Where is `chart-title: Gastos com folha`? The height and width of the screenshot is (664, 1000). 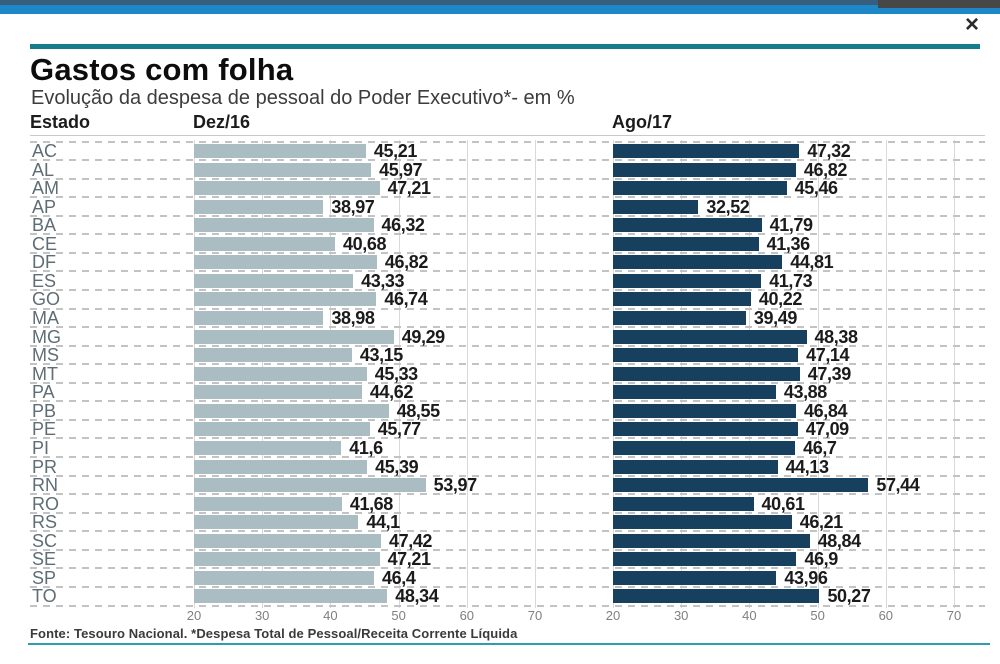
chart-title: Gastos com folha is located at coordinates (162, 69).